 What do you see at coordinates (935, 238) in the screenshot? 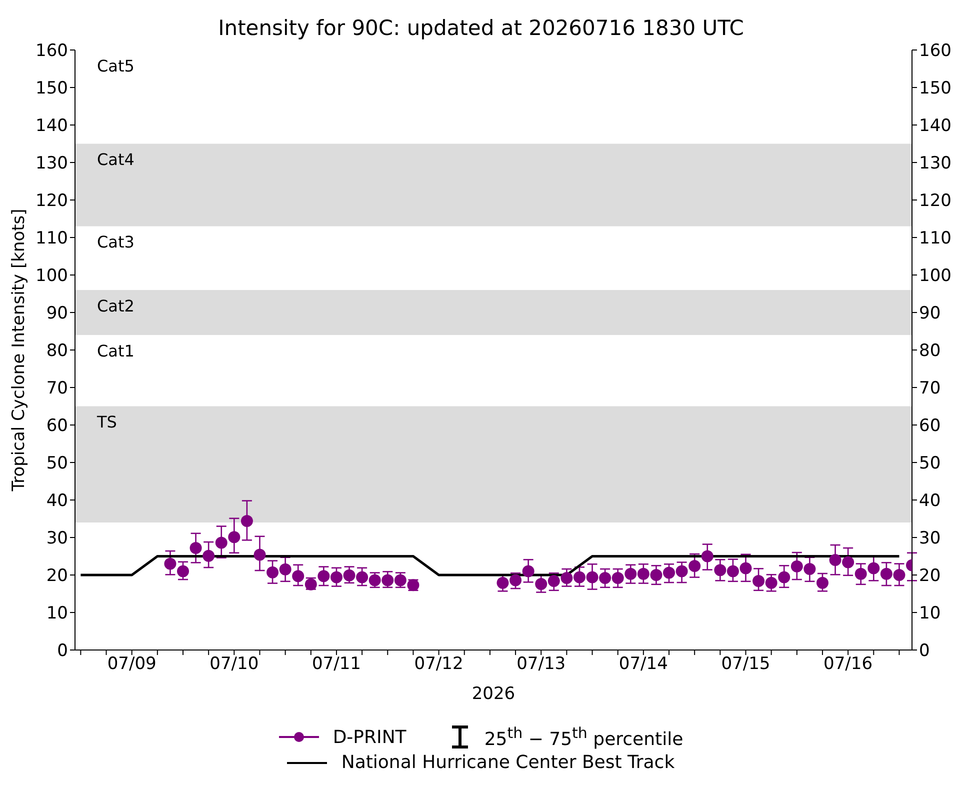
I see `y2-tick-label: 110` at bounding box center [935, 238].